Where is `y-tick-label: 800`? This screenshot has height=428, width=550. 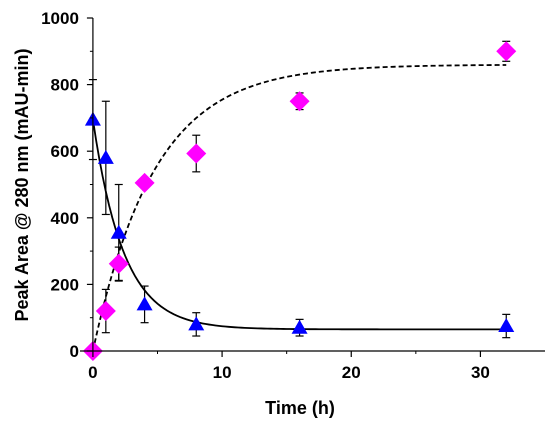
y-tick-label: 800 is located at coordinates (65, 85).